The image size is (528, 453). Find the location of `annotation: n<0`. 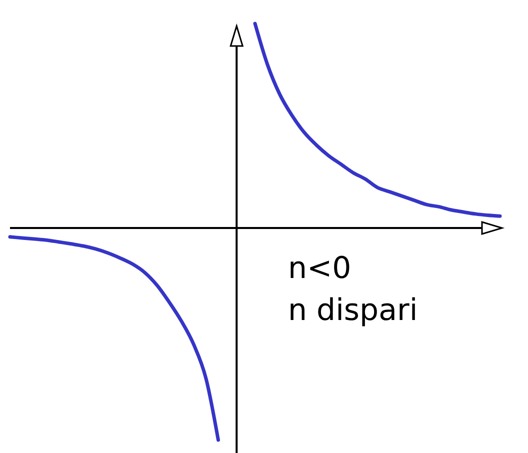

annotation: n<0 is located at coordinates (320, 268).